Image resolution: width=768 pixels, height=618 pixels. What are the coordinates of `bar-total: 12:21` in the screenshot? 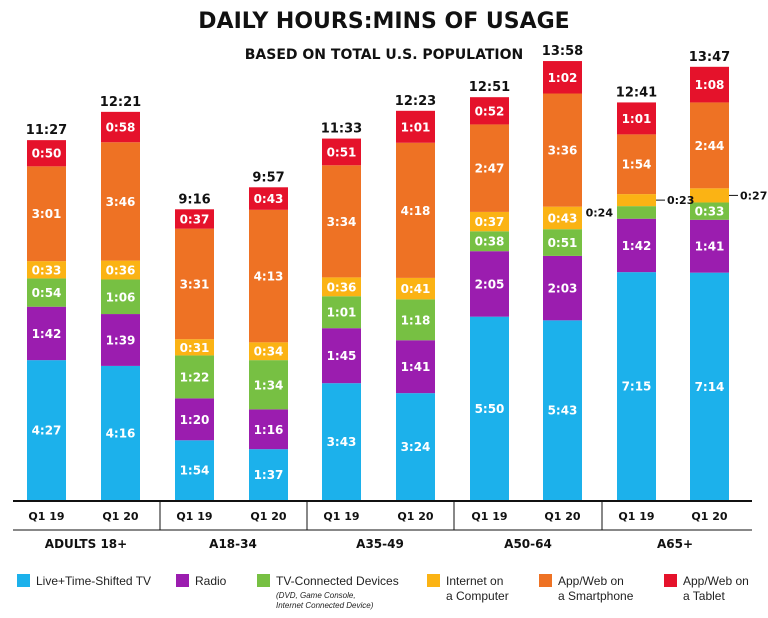 It's located at (120, 102).